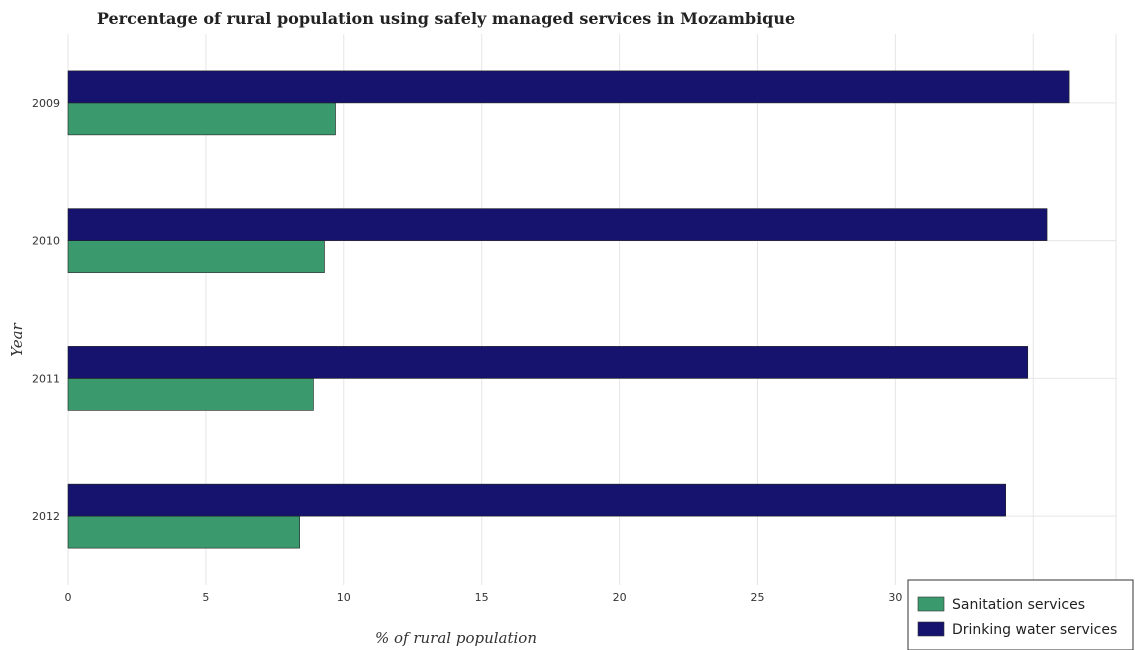 The width and height of the screenshot is (1135, 650). What do you see at coordinates (17, 339) in the screenshot?
I see `y-axis-label: Year` at bounding box center [17, 339].